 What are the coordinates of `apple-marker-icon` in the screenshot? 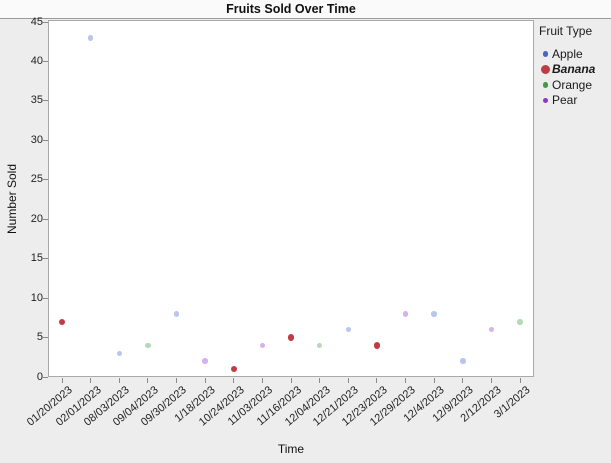 It's located at (545, 54).